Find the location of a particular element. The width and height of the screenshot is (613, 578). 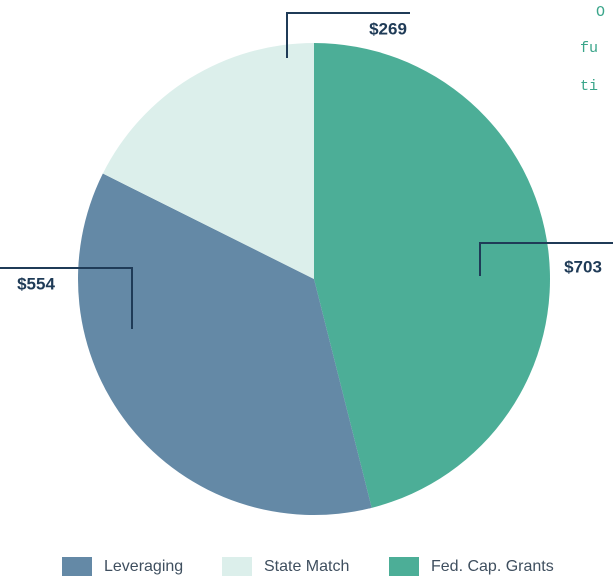

pie-slice is located at coordinates (208, 161).